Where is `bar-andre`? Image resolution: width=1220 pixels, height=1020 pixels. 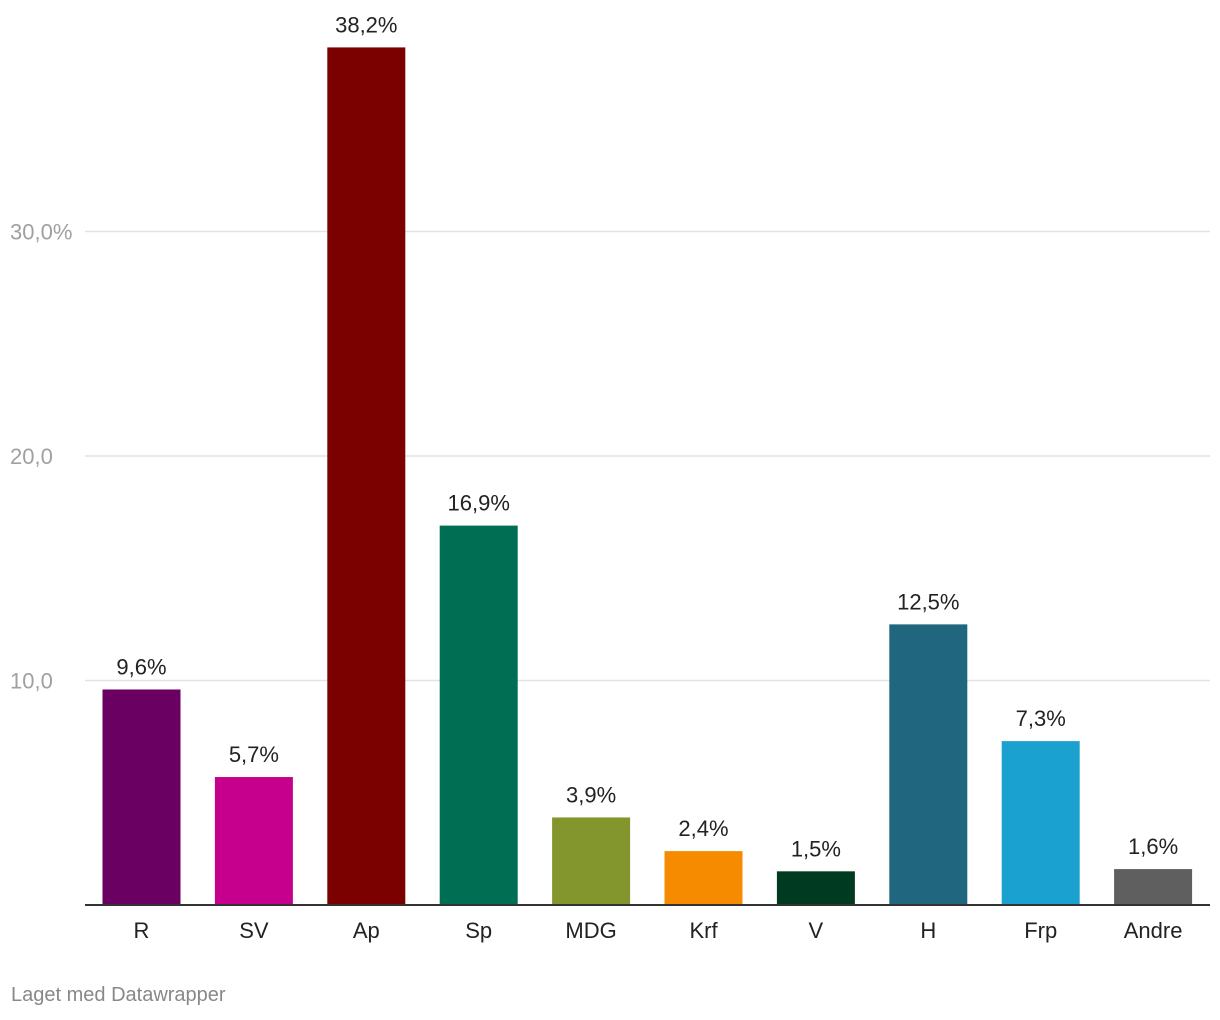
bar-andre is located at coordinates (1153, 887).